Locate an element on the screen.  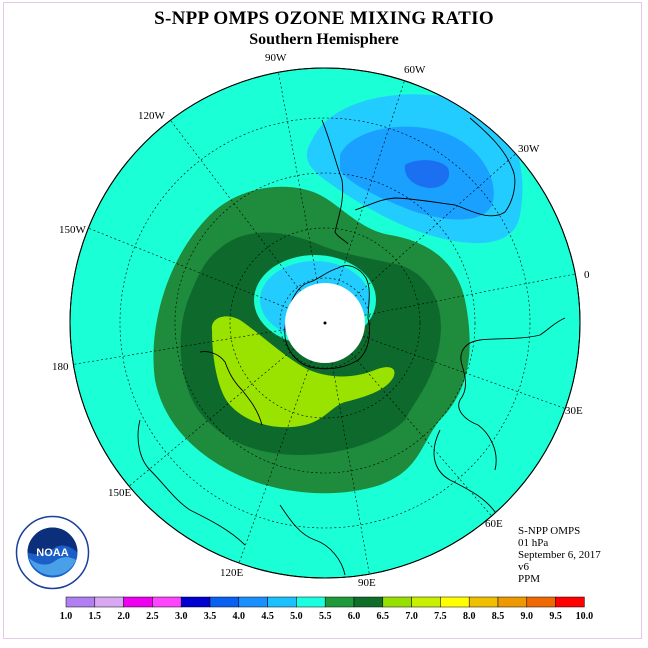
info-version: v6 is located at coordinates (523, 567).